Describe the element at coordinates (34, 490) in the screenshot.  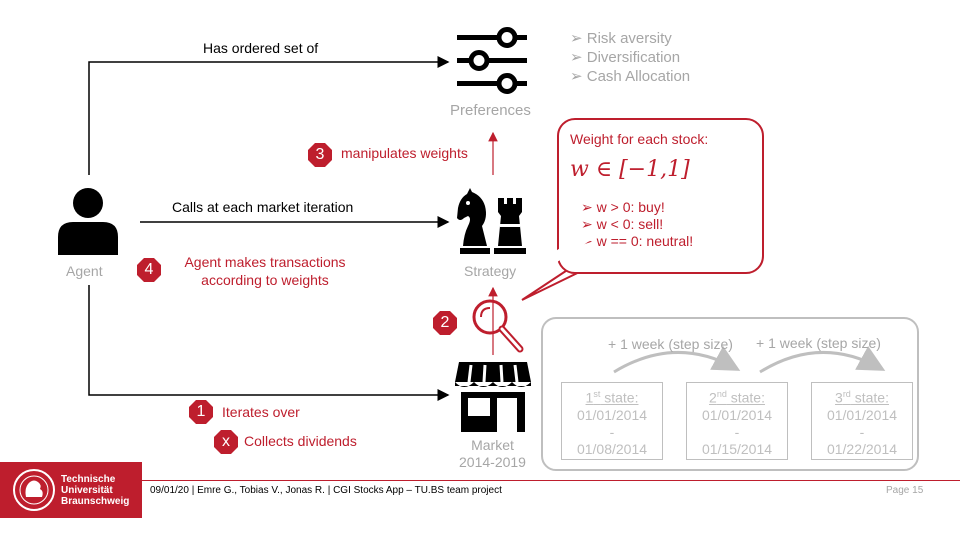
I see `lion-seal-icon` at that location.